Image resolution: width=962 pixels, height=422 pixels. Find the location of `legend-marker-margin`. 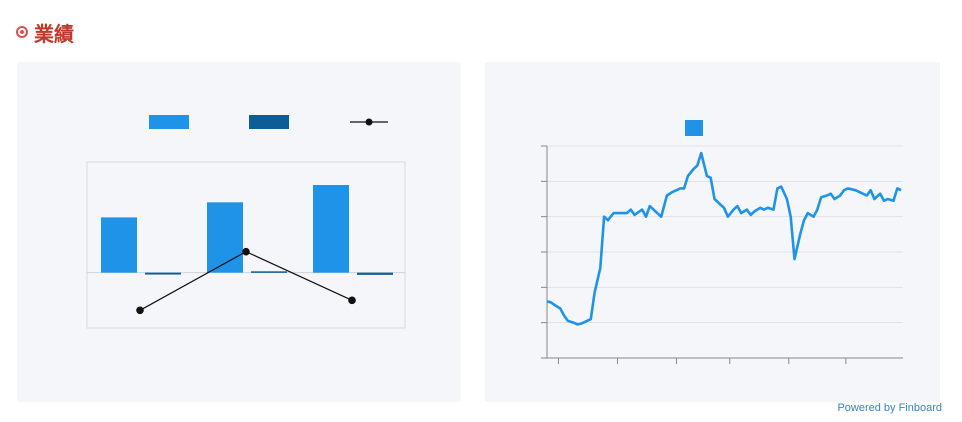

legend-marker-margin is located at coordinates (369, 122).